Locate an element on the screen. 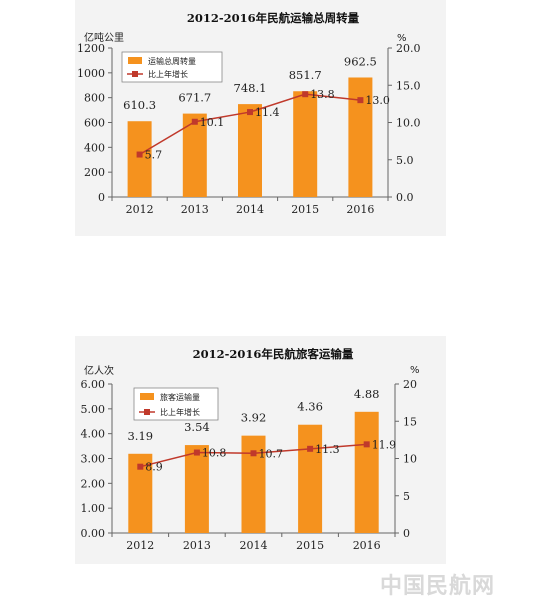 The height and width of the screenshot is (600, 545). passenger-y-unit: 亿人次 is located at coordinates (99, 370).